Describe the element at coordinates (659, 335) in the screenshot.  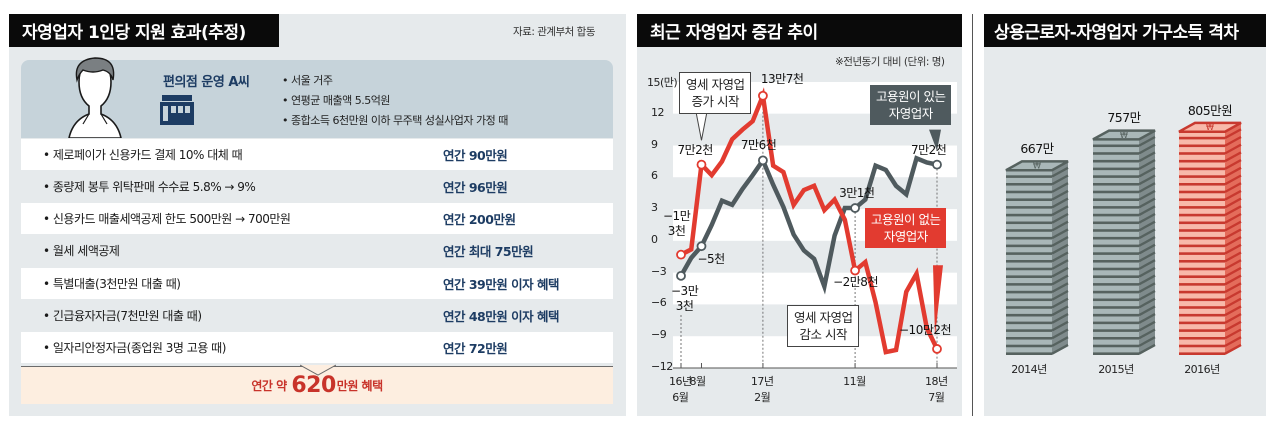
I see `y-tick-label: −9` at that location.